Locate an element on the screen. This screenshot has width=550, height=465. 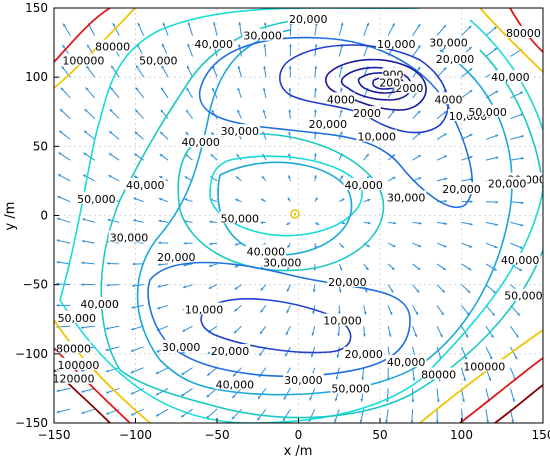
y-tick-label: 0 is located at coordinates (44, 216).